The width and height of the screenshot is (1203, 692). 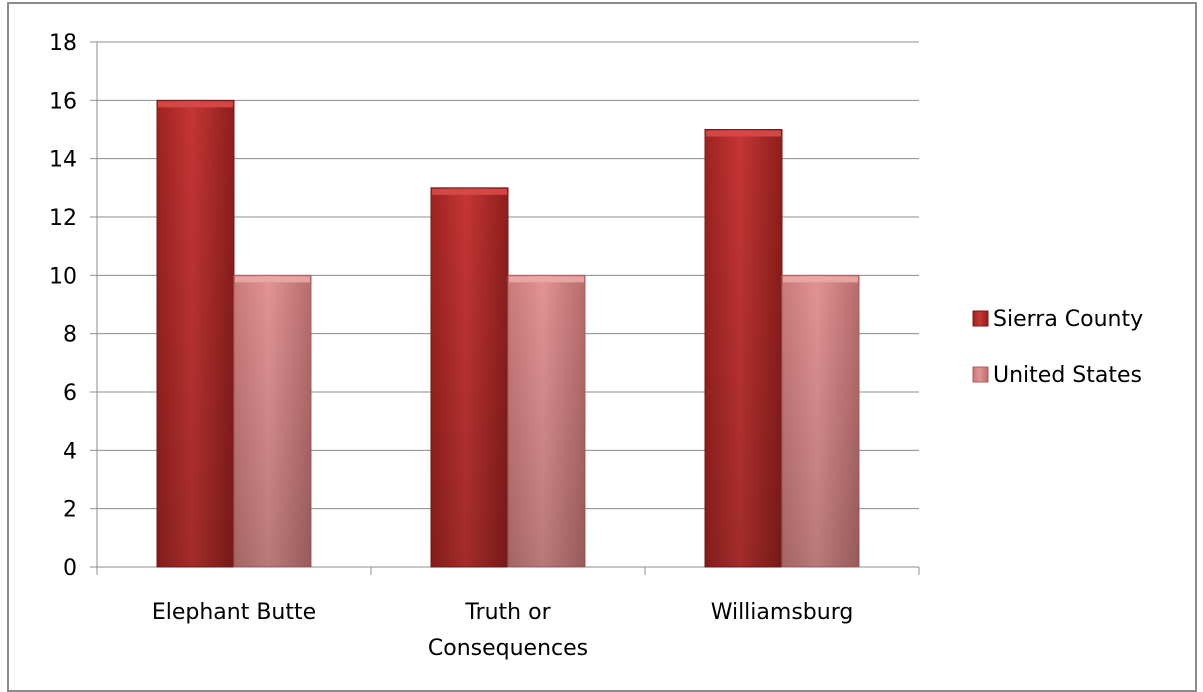 What do you see at coordinates (70, 568) in the screenshot?
I see `y-tick-label: 0` at bounding box center [70, 568].